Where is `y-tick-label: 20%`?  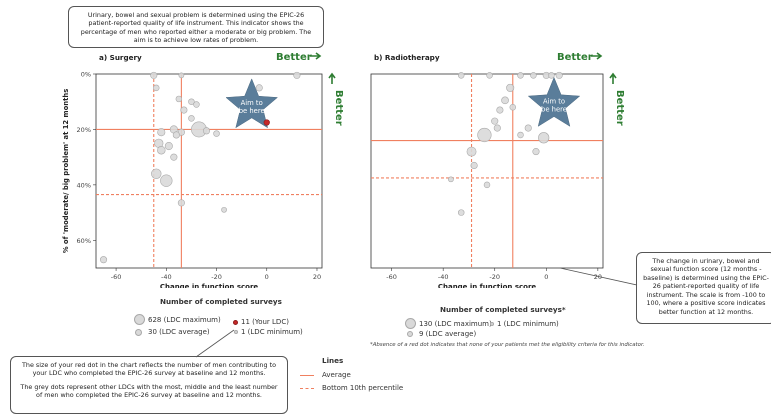
y-tick-label: 20% is located at coordinates (84, 130).